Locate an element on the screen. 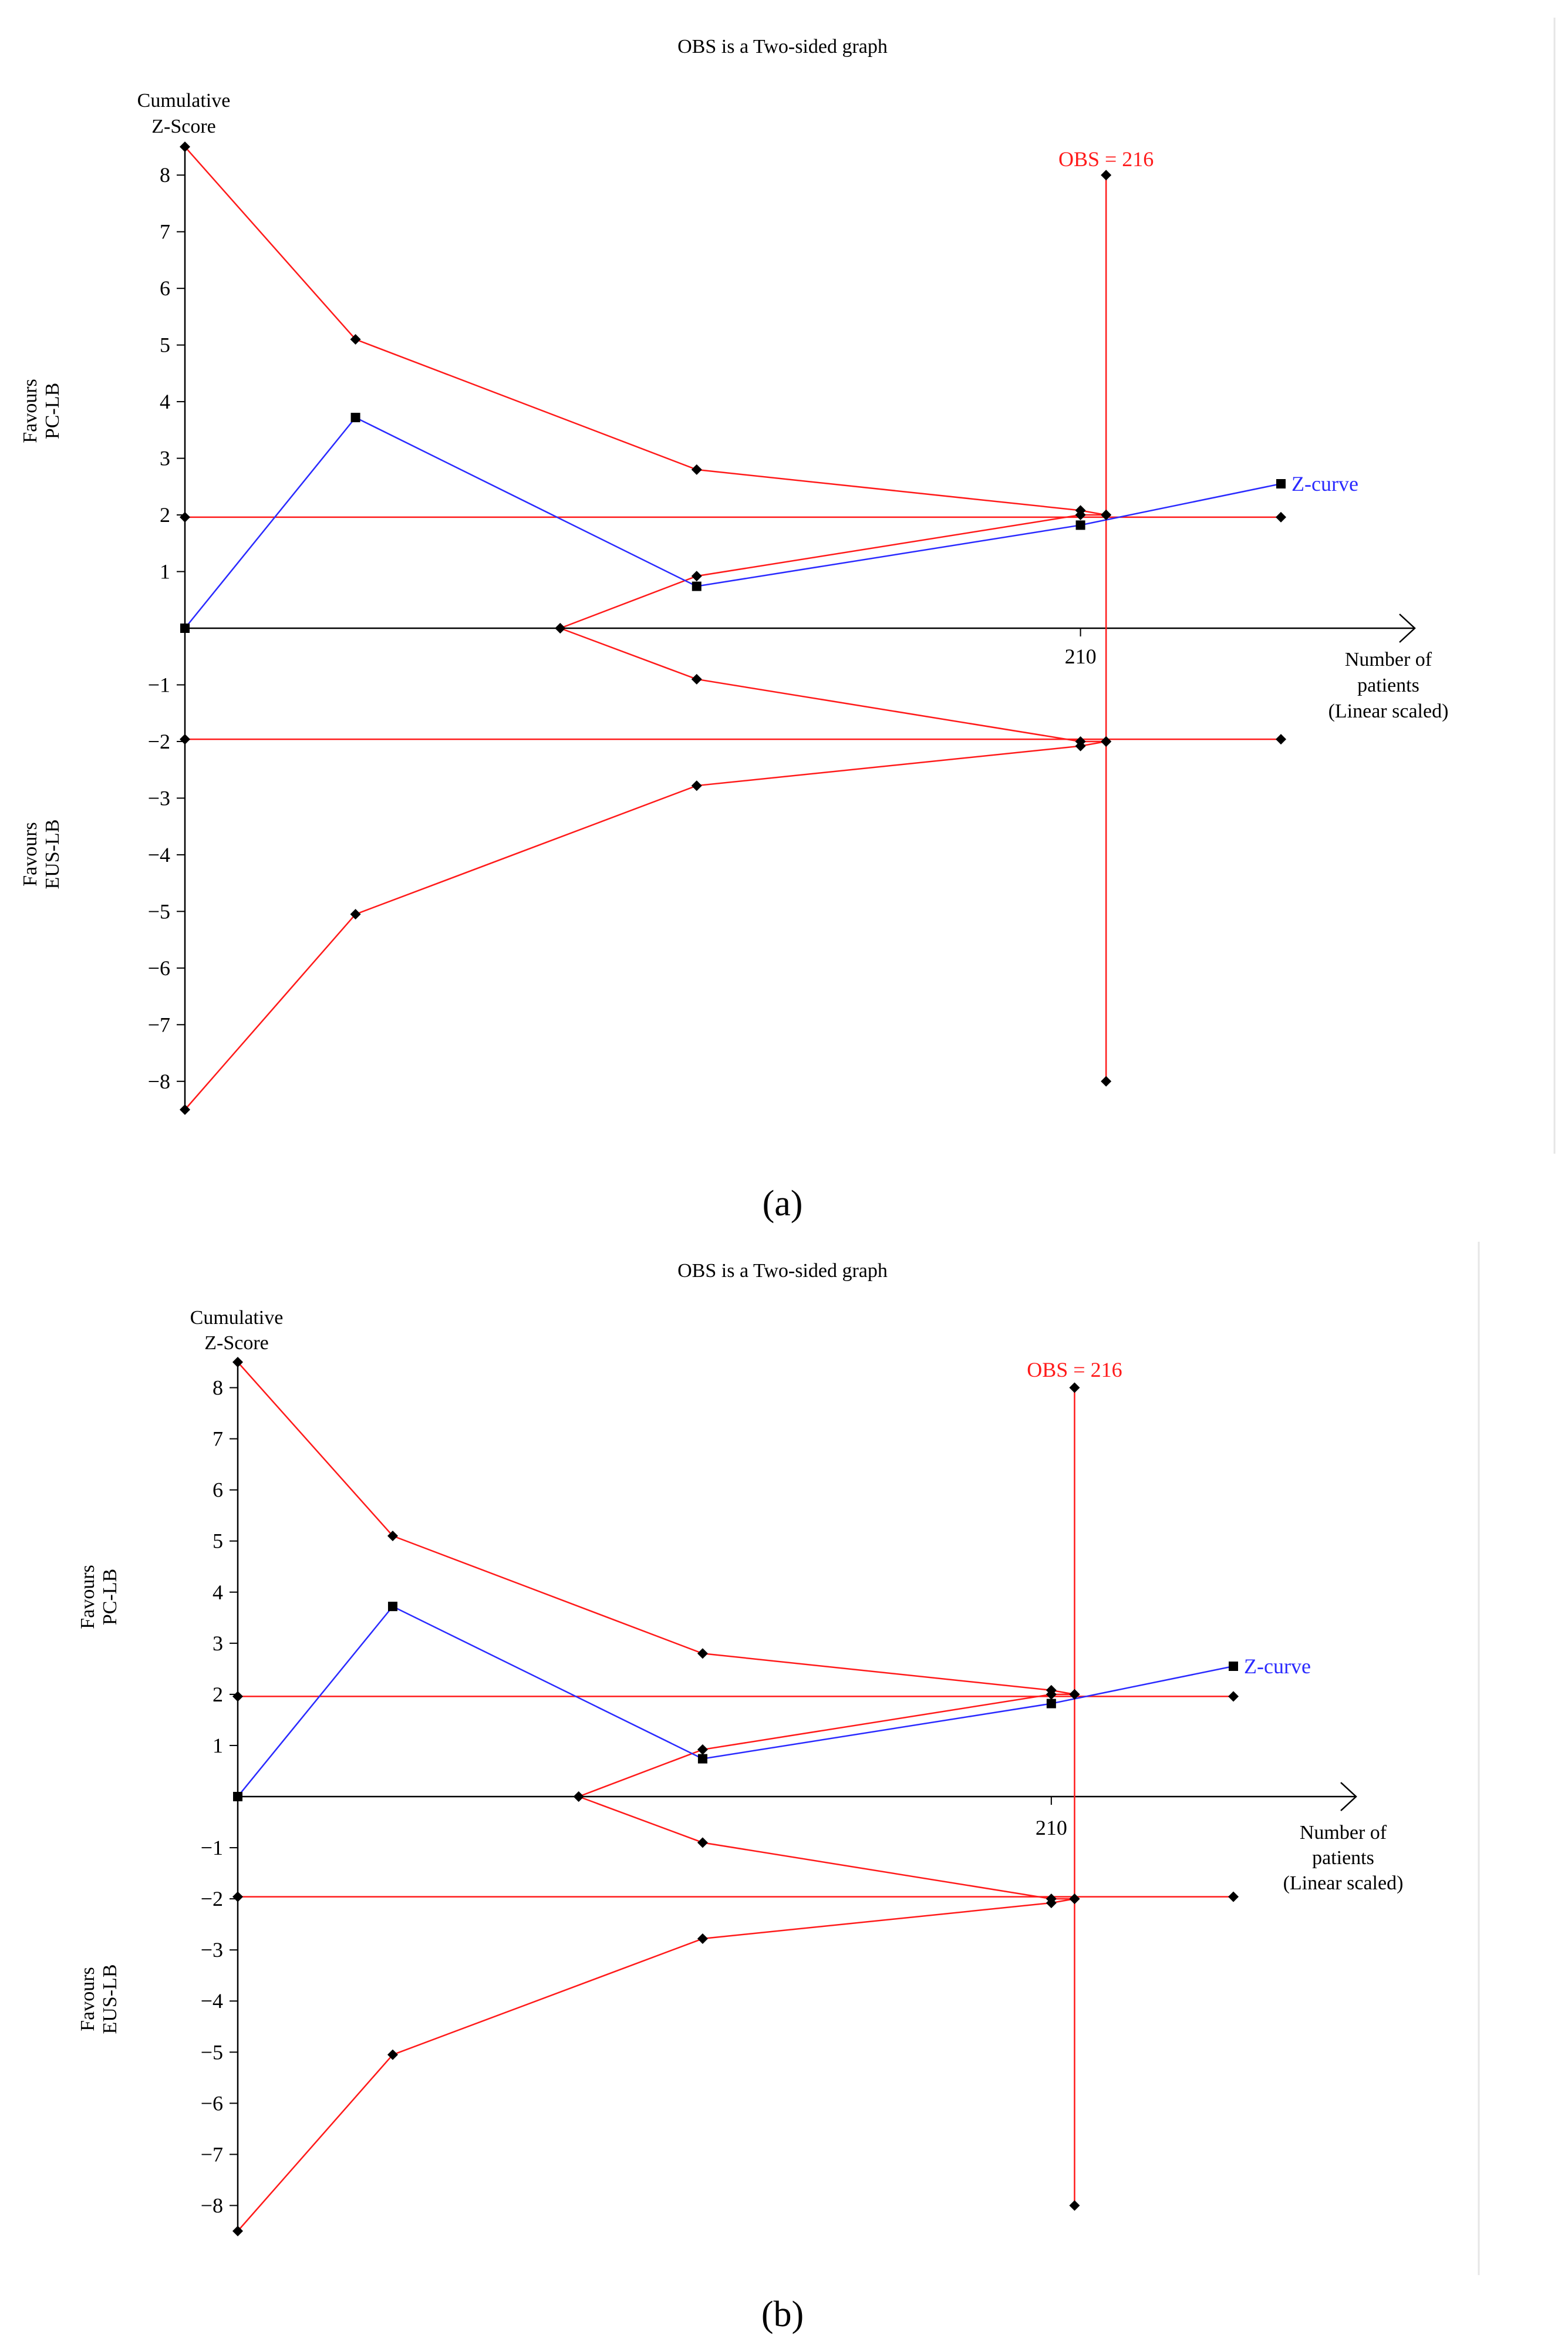 The image size is (1568, 2352). chart-a-favours-bottom-line2: EUS-LB is located at coordinates (52, 855).